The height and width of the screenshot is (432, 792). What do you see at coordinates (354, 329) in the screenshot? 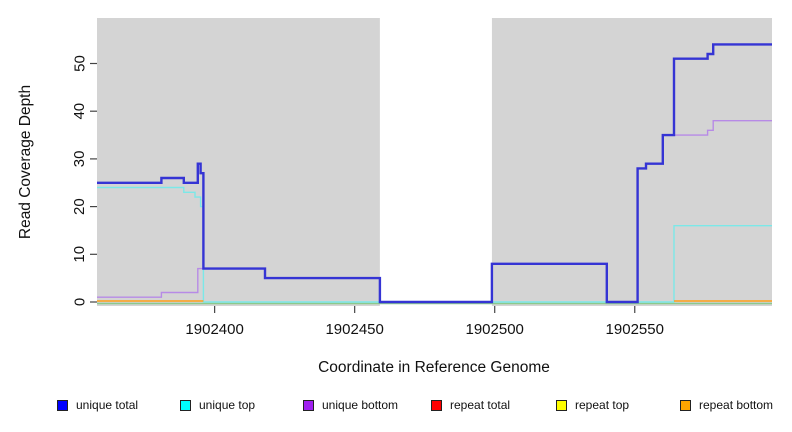
I see `x-tick-label: 1902450` at bounding box center [354, 329].